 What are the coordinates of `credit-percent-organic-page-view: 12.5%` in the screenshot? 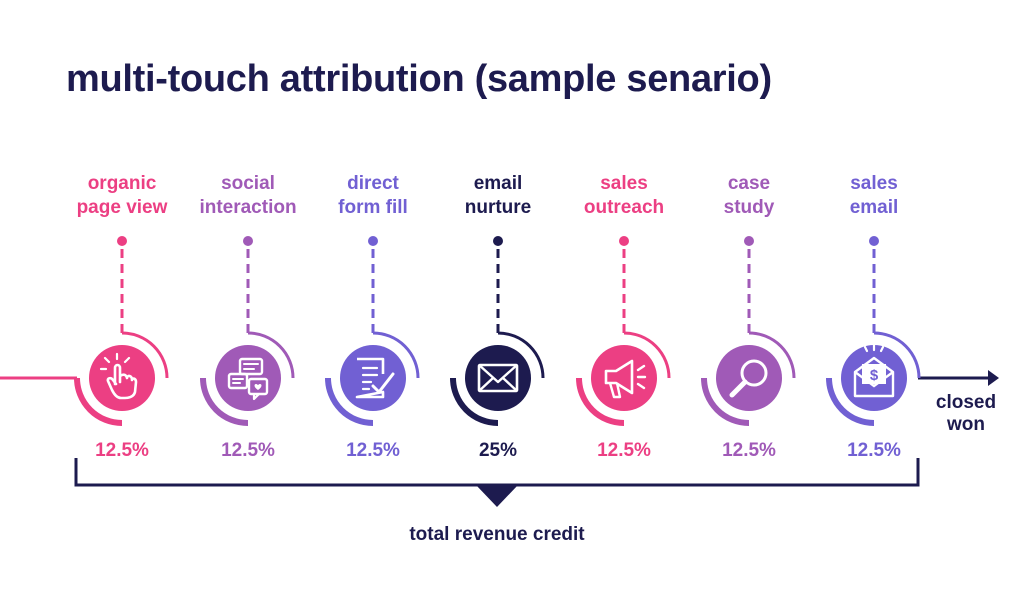 It's located at (122, 450).